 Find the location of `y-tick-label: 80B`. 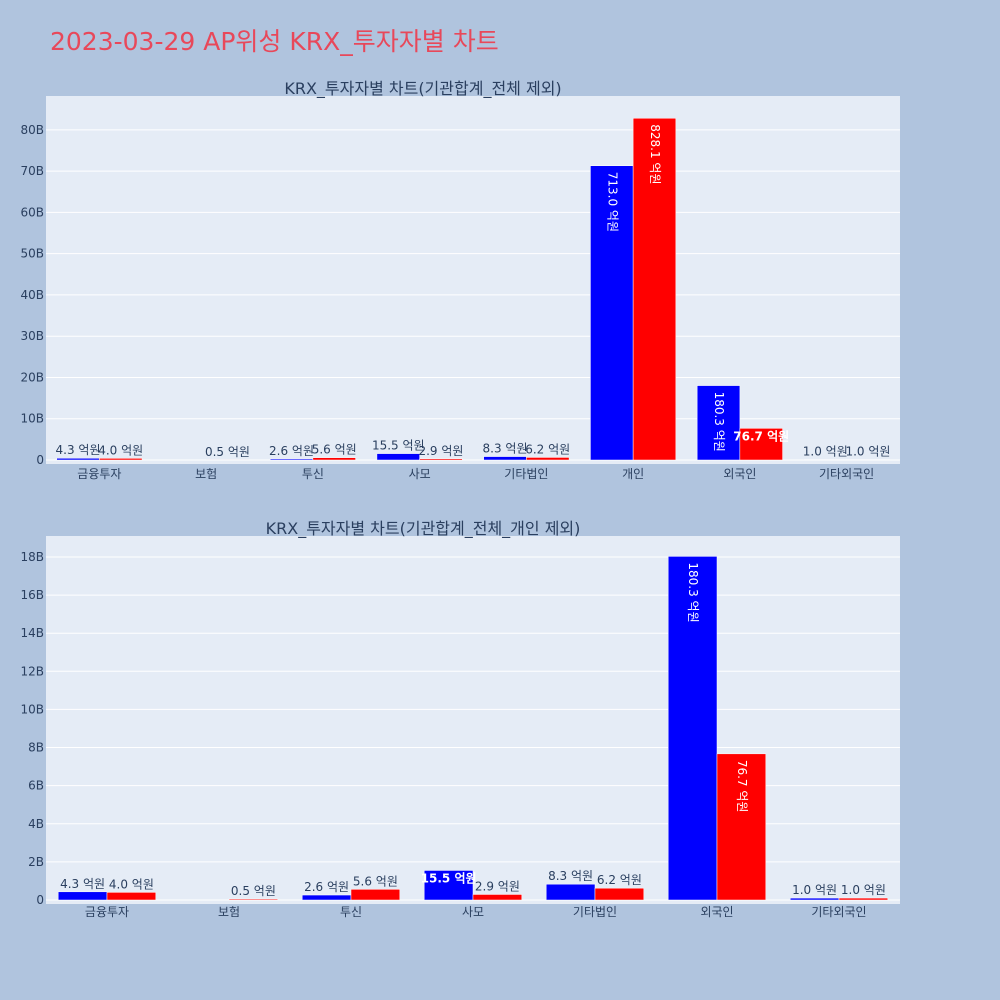

y-tick-label: 80B is located at coordinates (32, 130).